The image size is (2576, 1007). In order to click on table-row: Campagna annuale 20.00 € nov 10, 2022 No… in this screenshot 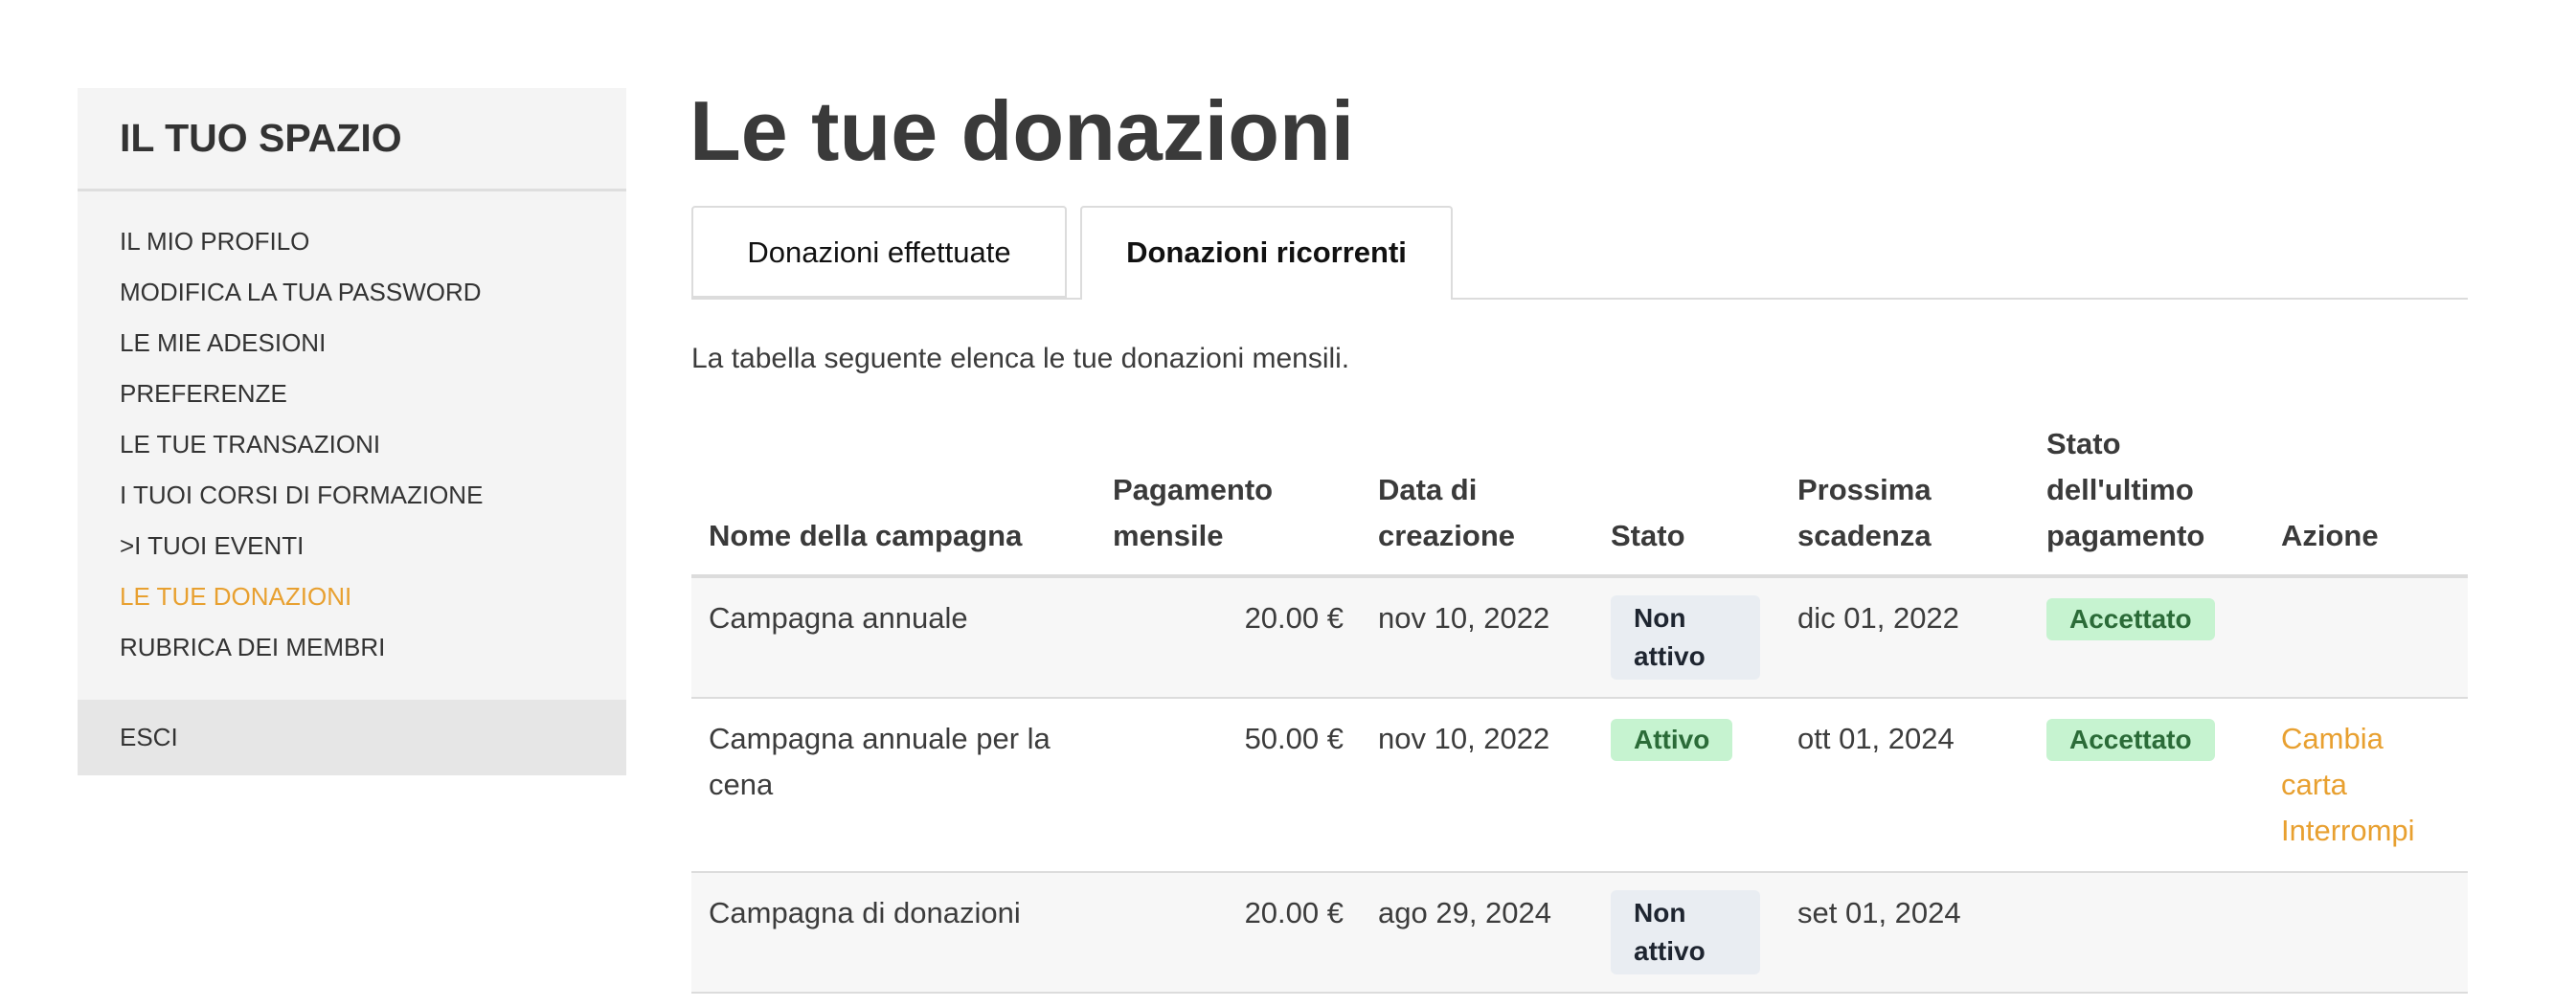, I will do `click(1579, 638)`.